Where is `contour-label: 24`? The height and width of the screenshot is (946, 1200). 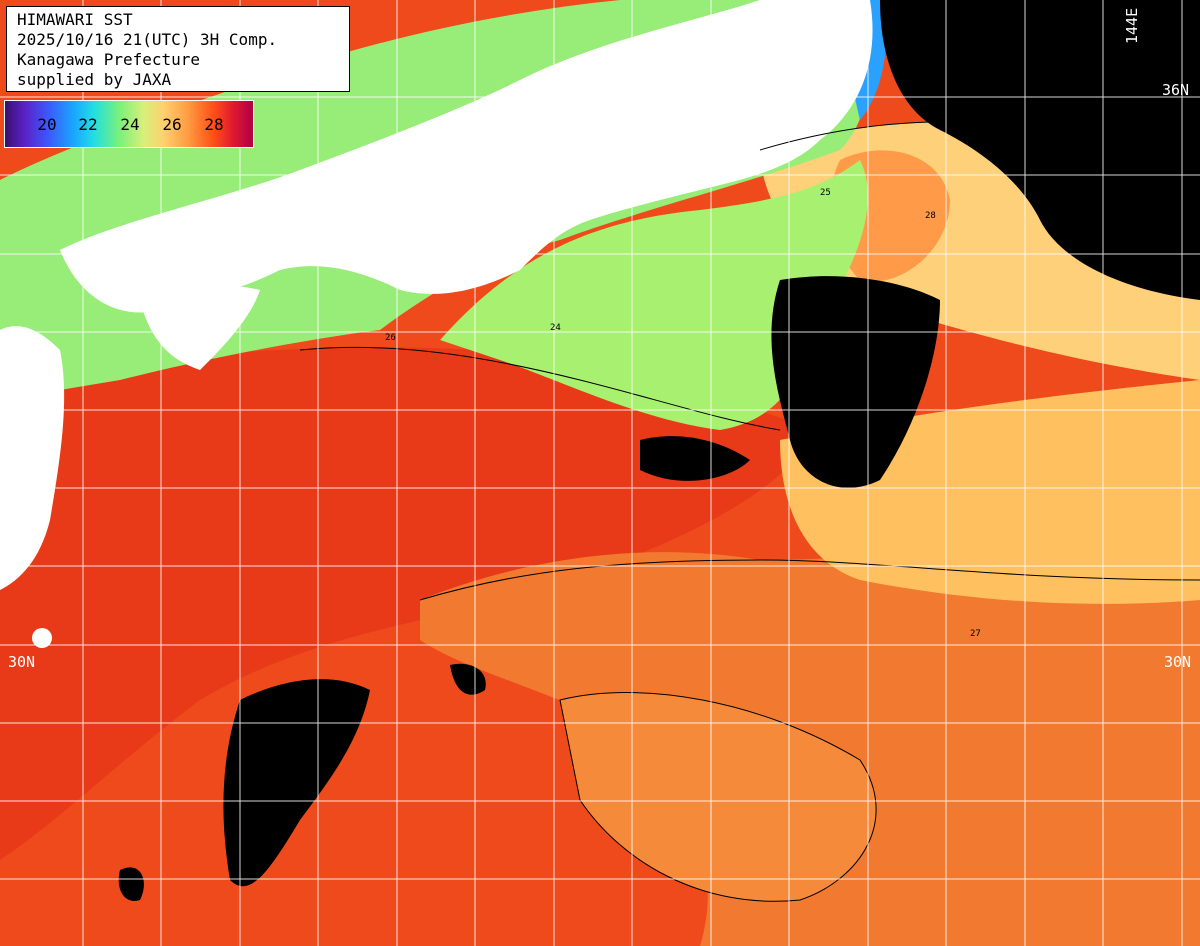
contour-label: 24 is located at coordinates (555, 328).